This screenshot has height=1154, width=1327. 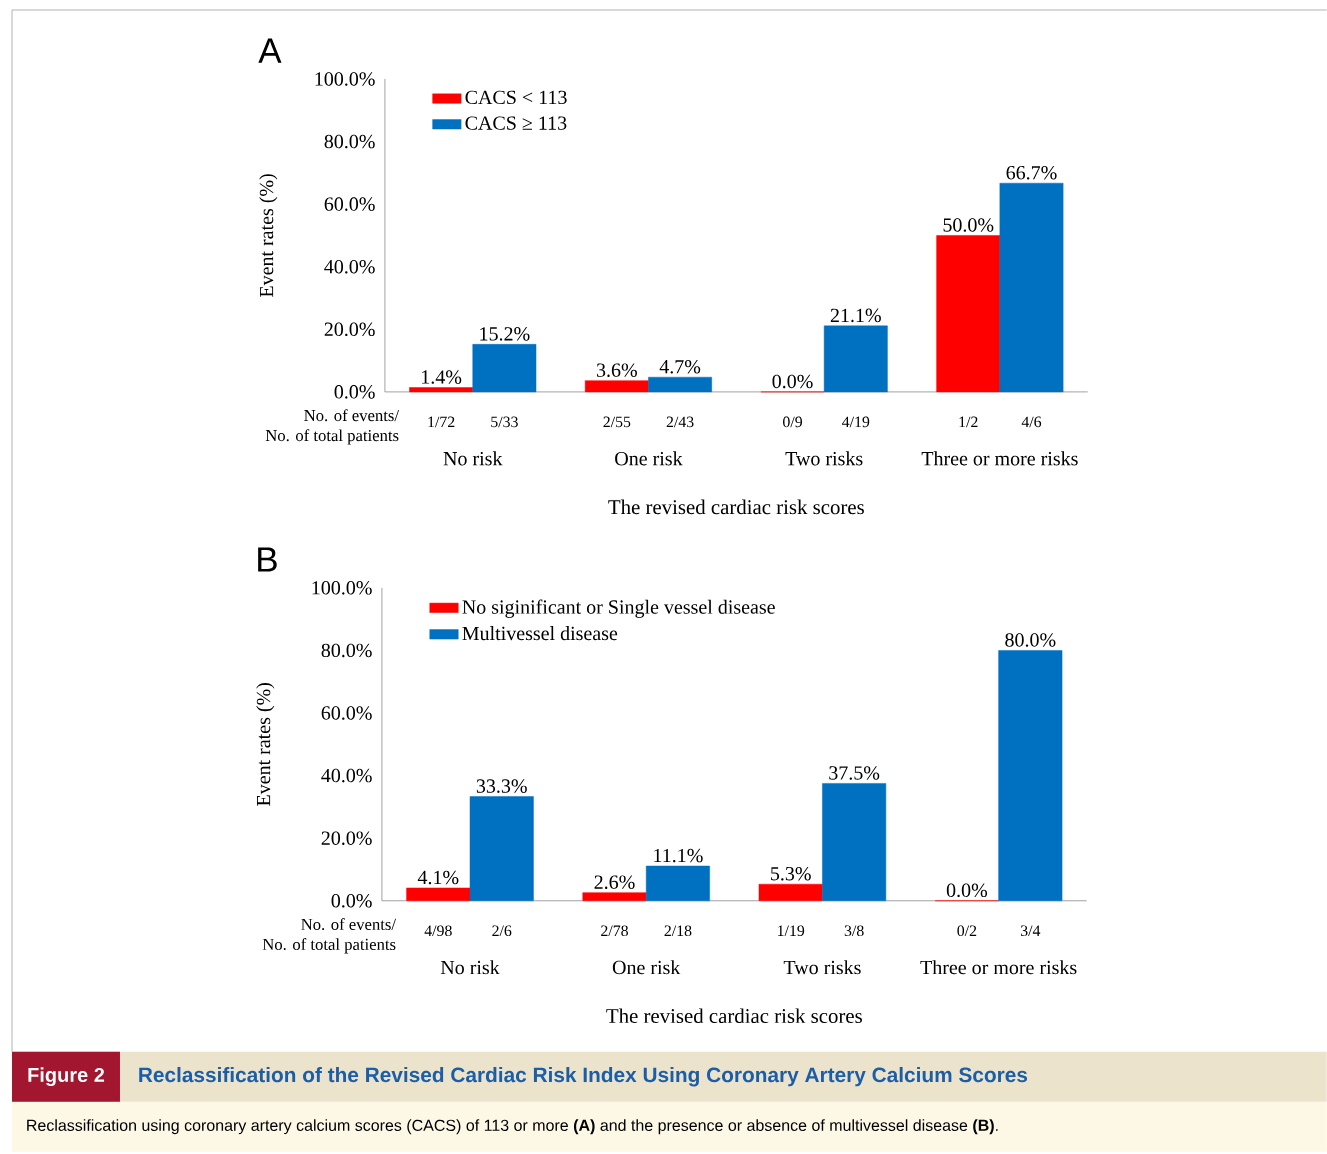 I want to click on text: 2/6, so click(x=502, y=931).